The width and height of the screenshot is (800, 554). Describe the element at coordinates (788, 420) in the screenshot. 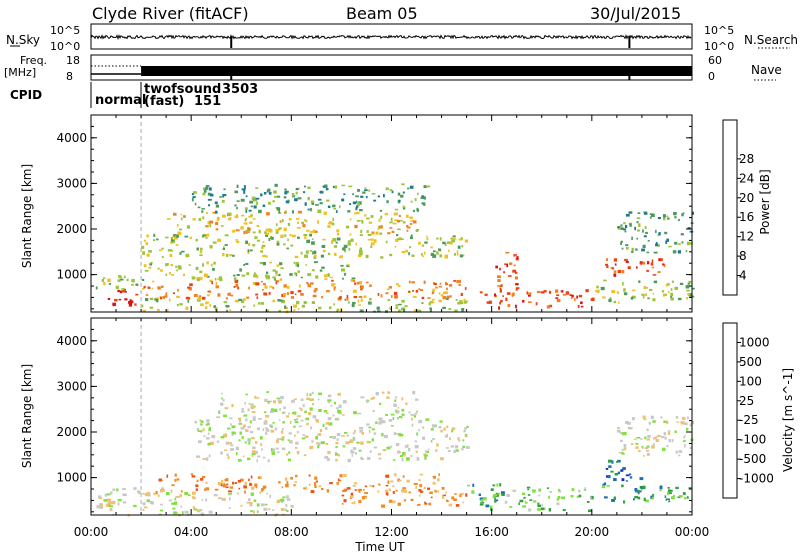

I see `velocity-colorbar-label: Velocity [m s^-1]` at that location.